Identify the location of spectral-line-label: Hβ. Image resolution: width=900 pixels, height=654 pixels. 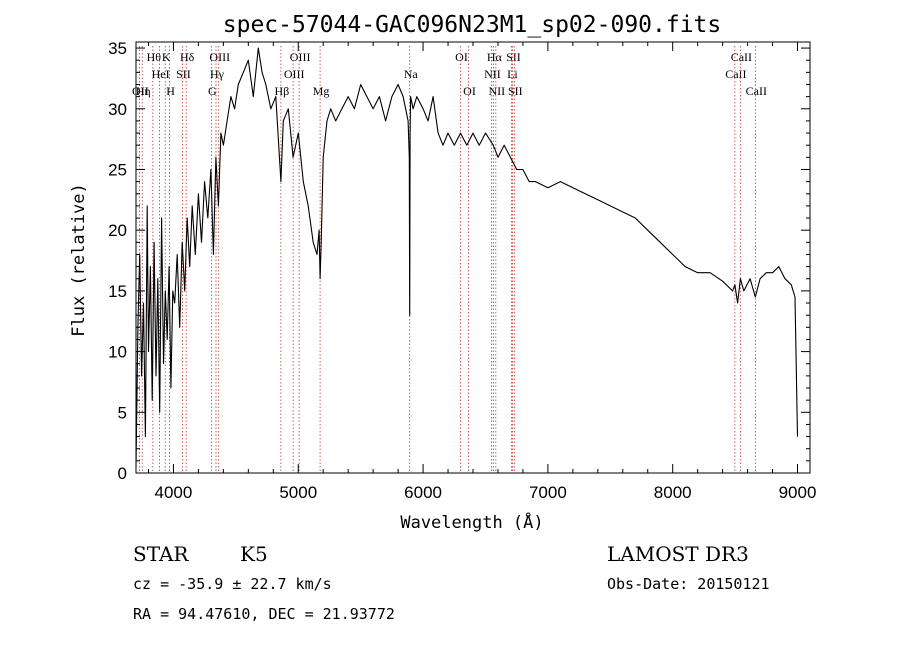
(282, 91).